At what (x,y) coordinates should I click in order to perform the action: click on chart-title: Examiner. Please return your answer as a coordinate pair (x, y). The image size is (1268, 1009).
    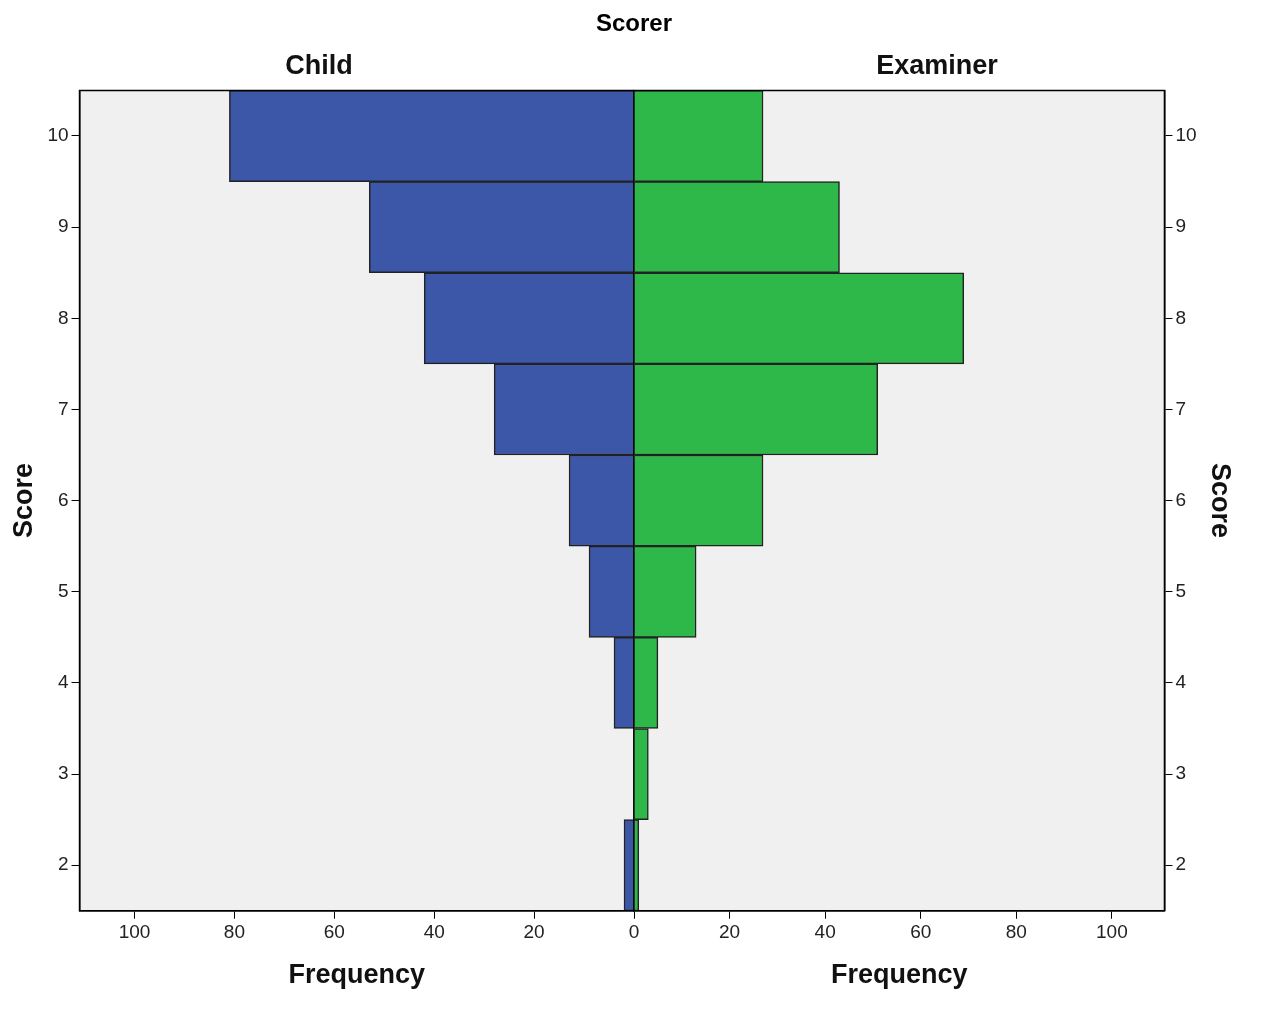
    Looking at the image, I should click on (937, 64).